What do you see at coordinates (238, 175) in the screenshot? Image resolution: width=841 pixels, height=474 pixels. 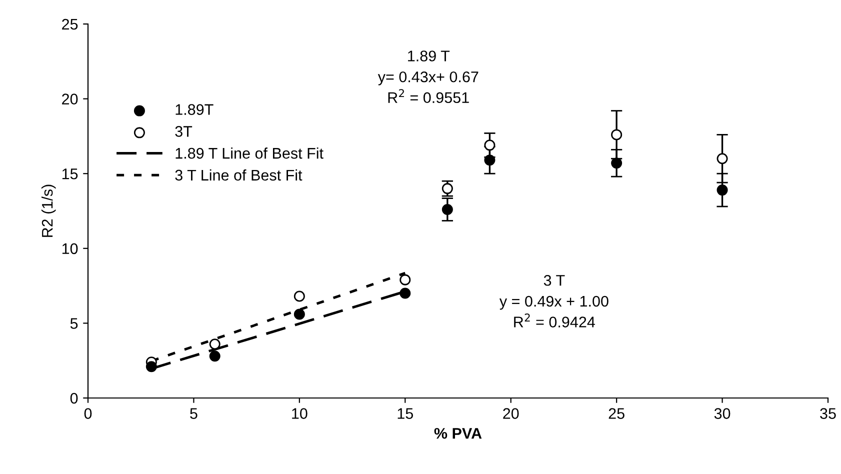 I see `legend-label: 3 T Line of Best Fit` at bounding box center [238, 175].